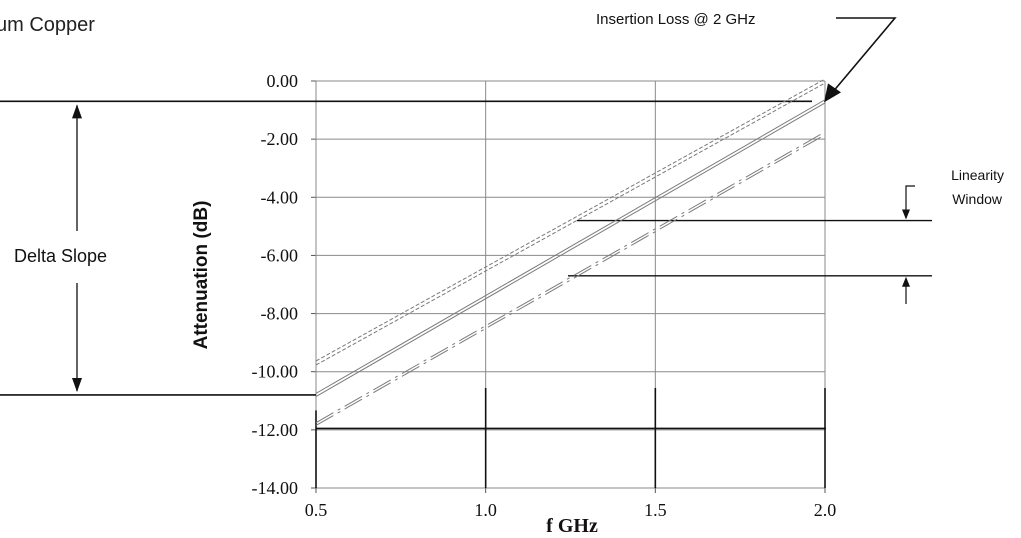  Describe the element at coordinates (865, 53) in the screenshot. I see `insertion-loss-leader` at that location.